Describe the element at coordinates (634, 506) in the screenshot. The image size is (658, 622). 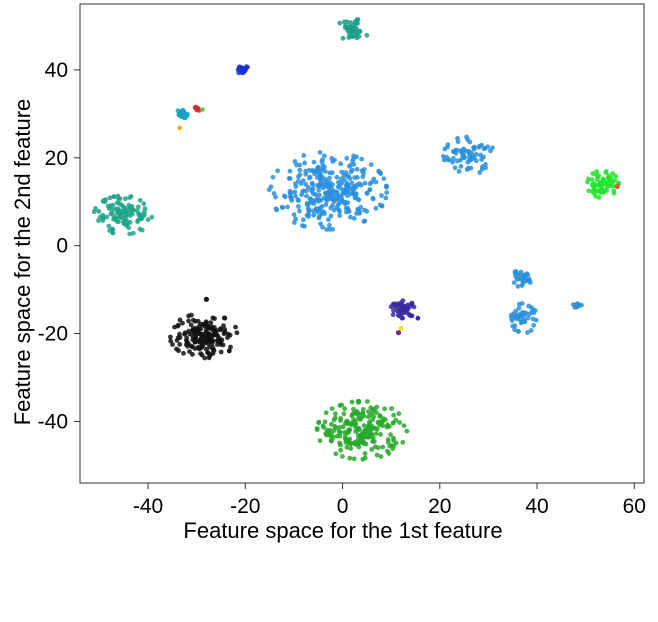
I see `x-tick-label: 60` at that location.